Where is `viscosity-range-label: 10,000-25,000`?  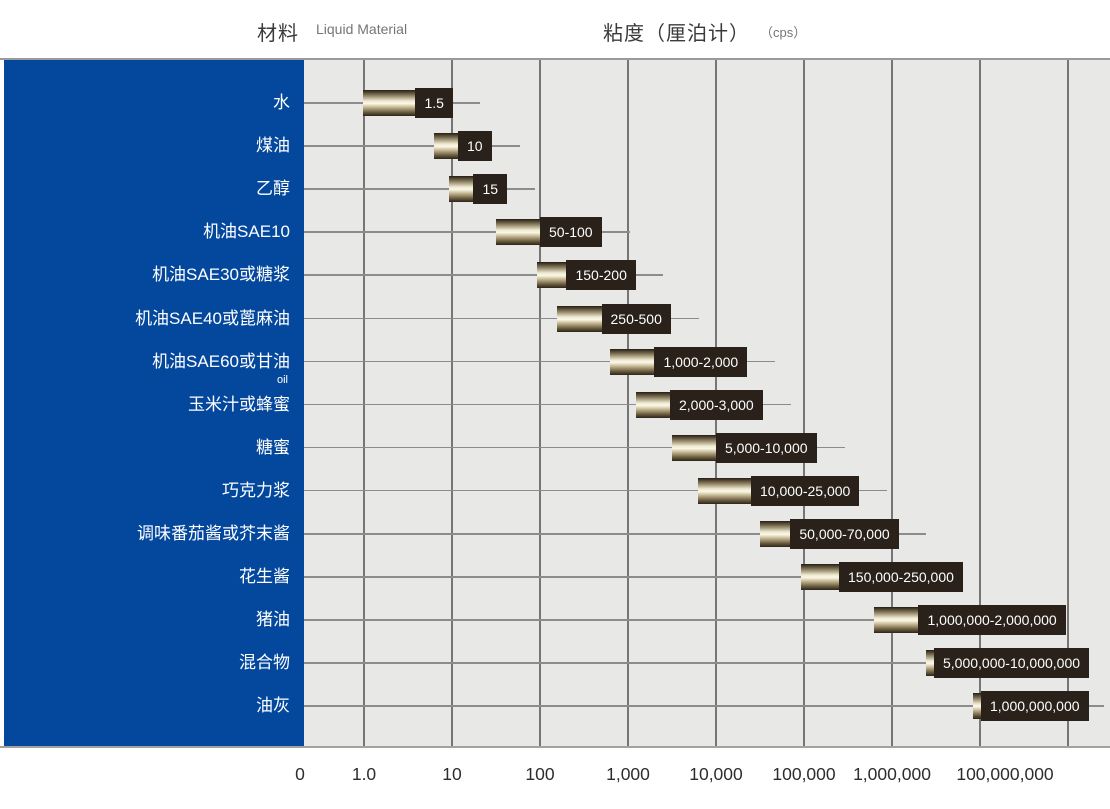 viscosity-range-label: 10,000-25,000 is located at coordinates (805, 490).